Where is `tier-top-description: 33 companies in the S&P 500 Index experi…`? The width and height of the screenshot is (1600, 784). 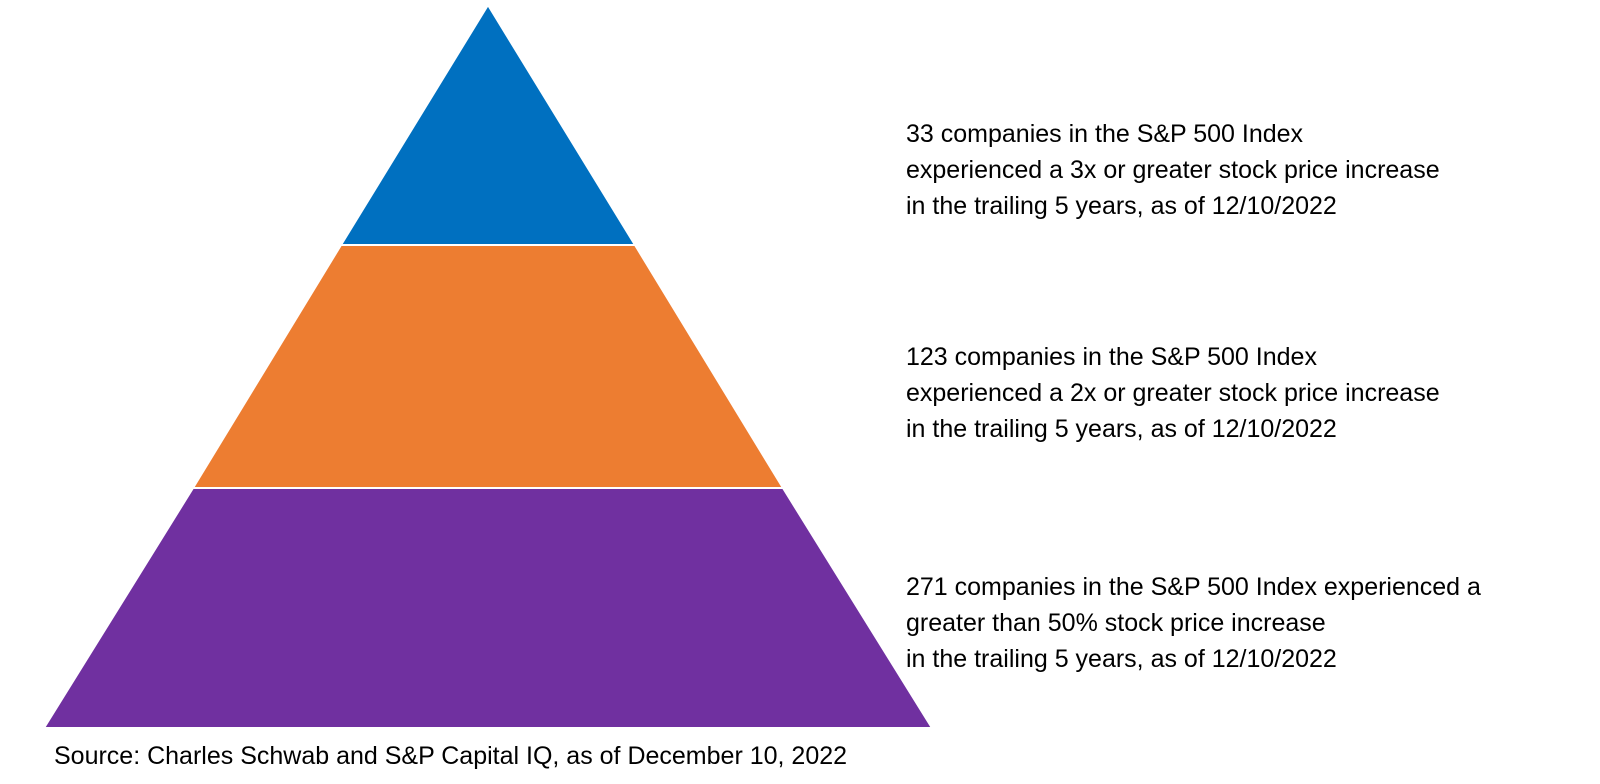
tier-top-description: 33 companies in the S&P 500 Index experi… is located at coordinates (1251, 170).